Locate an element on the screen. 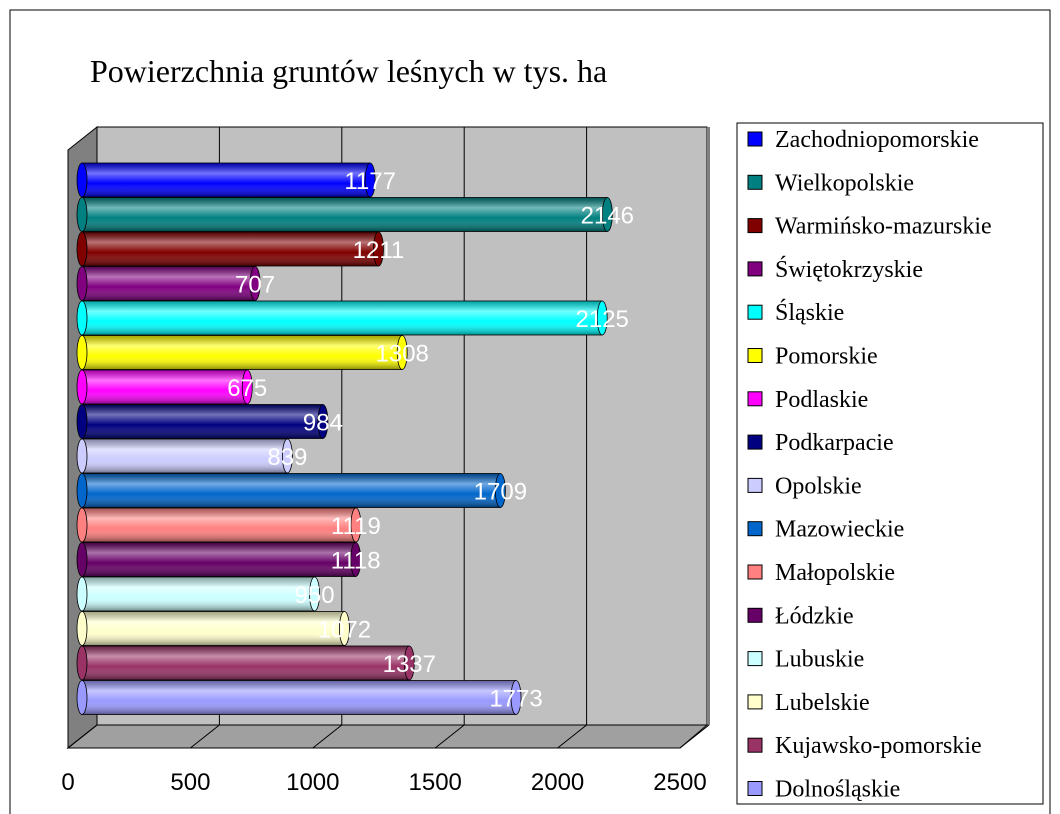  chart-title: Powierzchnia gruntów leśnych w tys. ha is located at coordinates (348, 71).